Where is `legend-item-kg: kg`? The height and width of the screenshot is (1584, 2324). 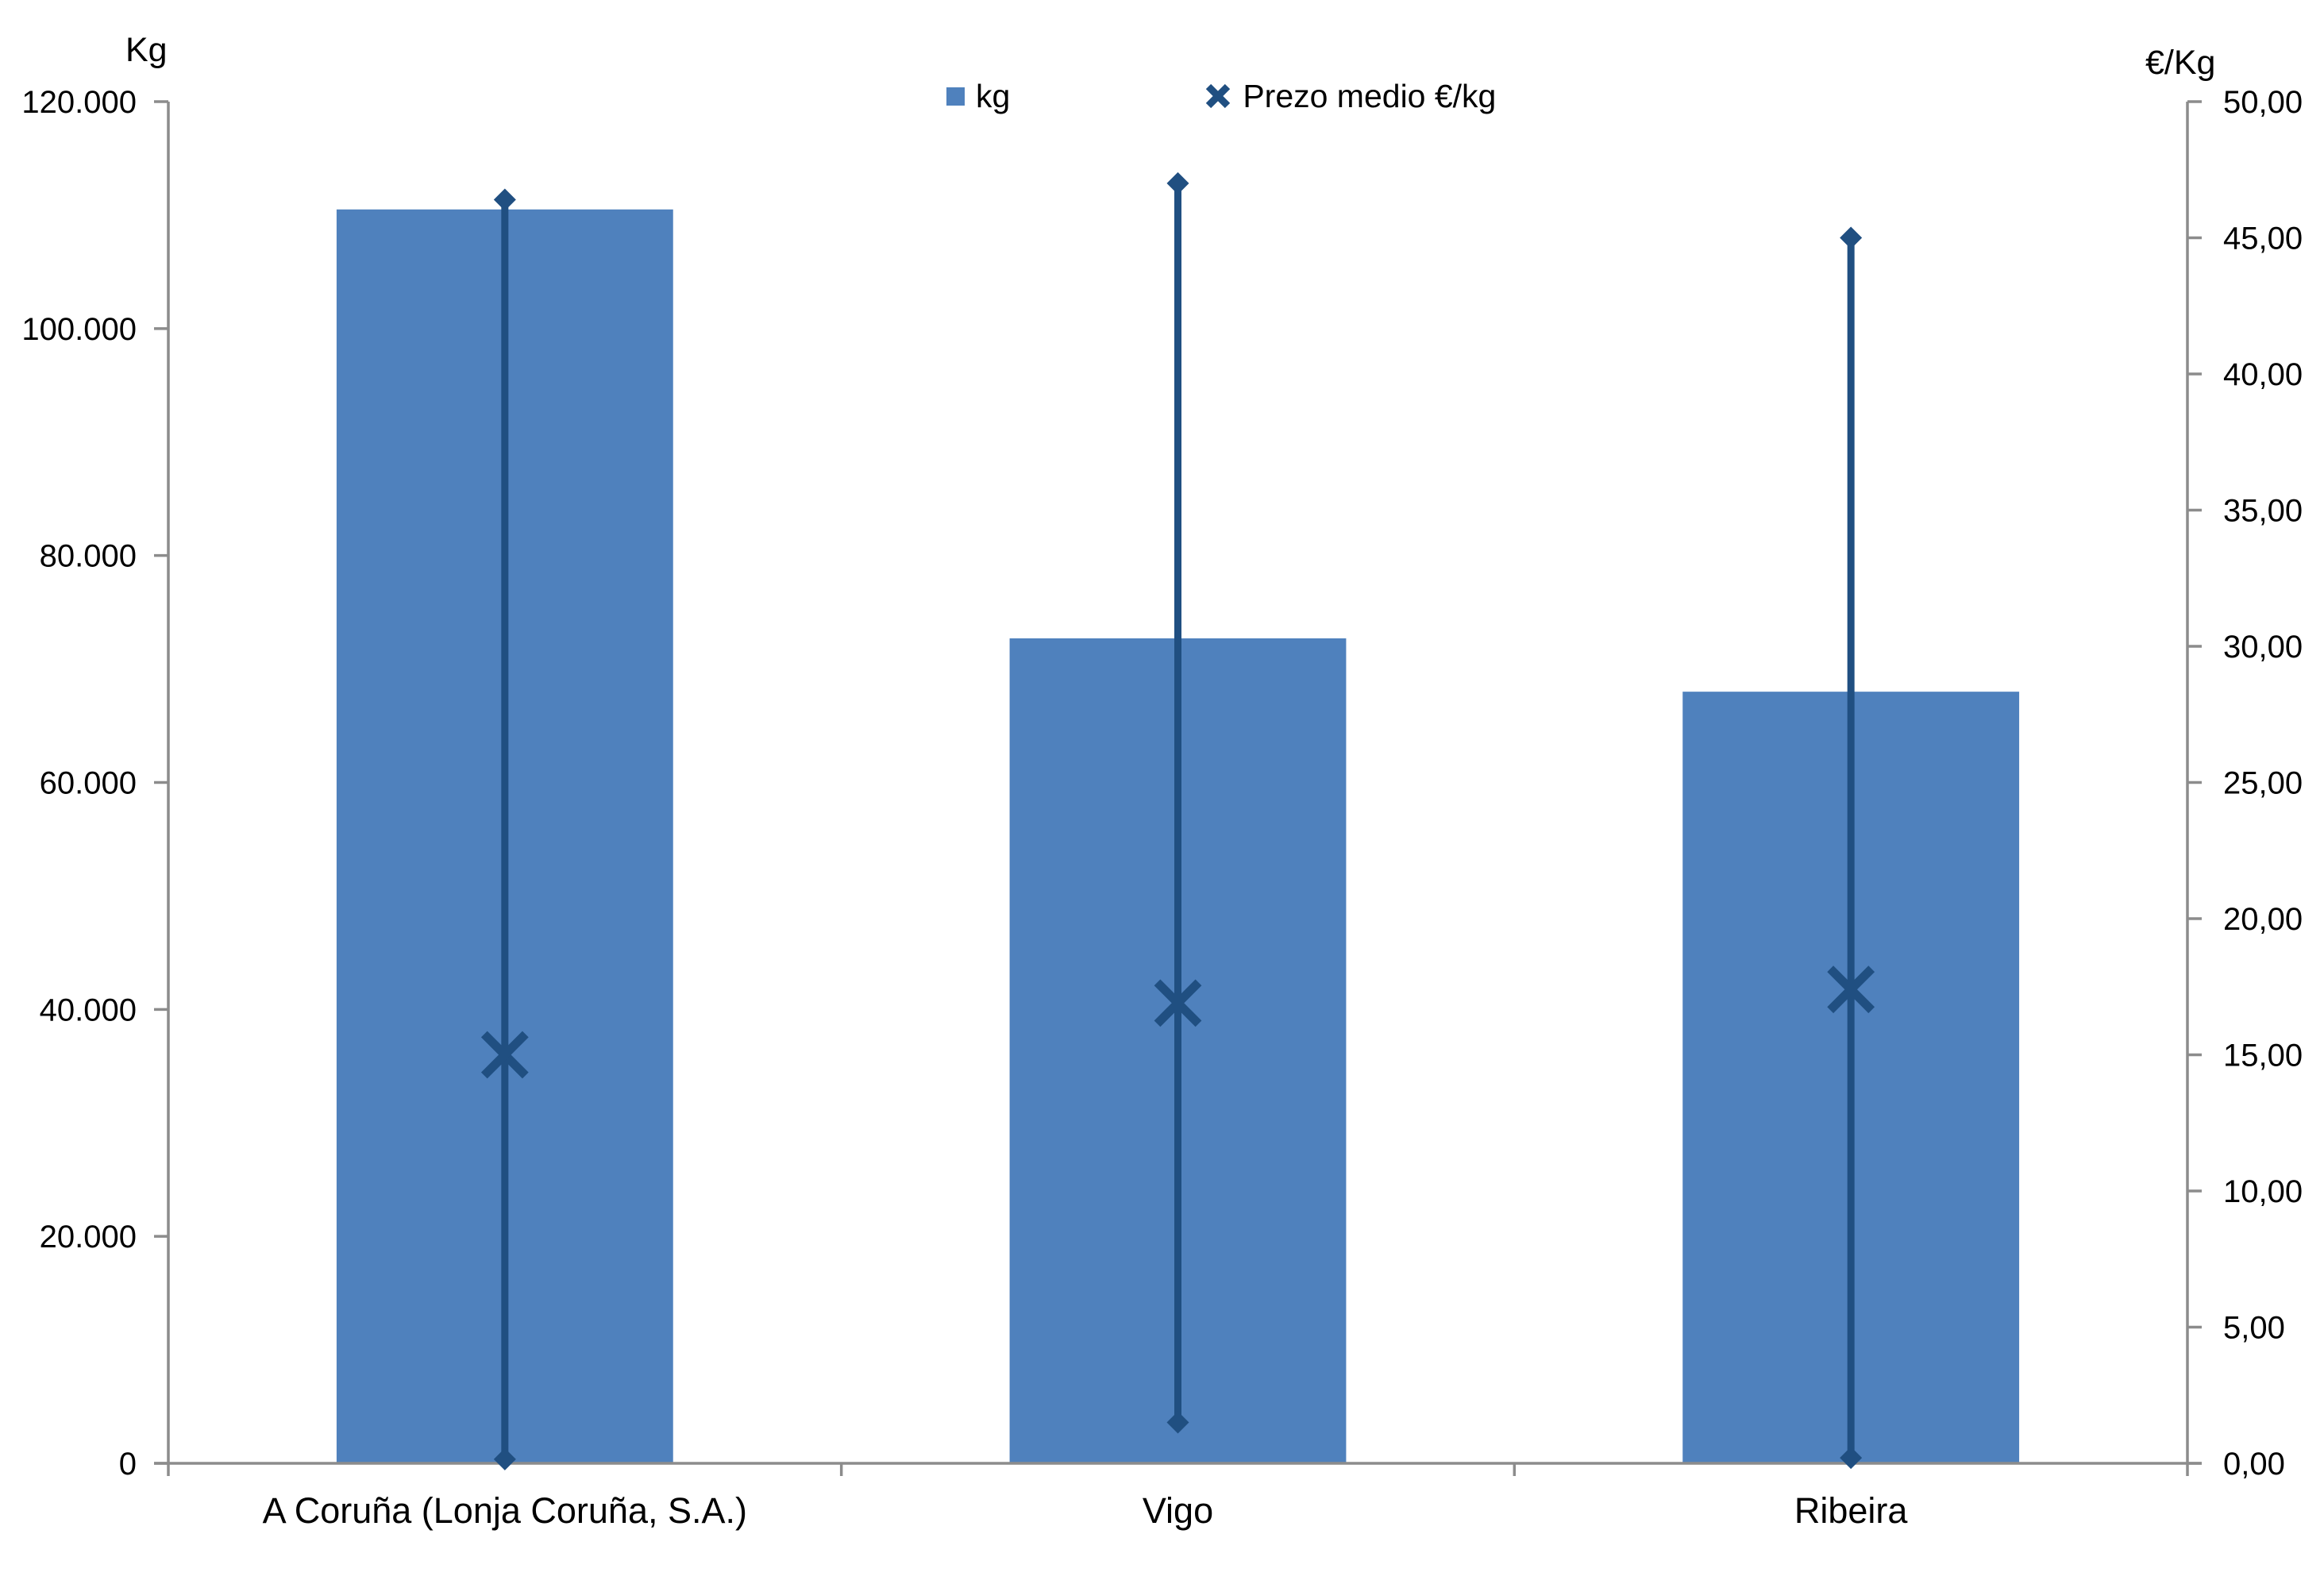
legend-item-kg: kg is located at coordinates (978, 96).